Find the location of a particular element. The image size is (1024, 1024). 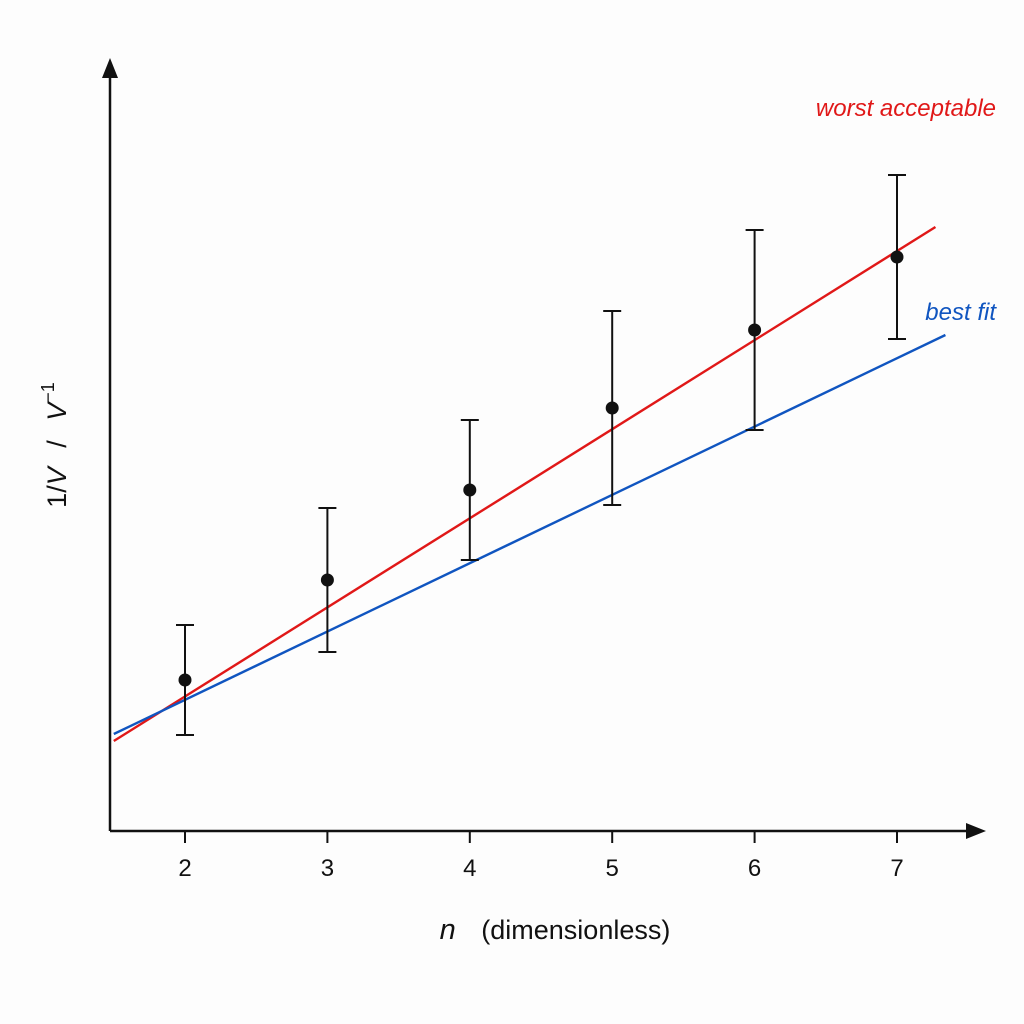

x-tick-label: 3 is located at coordinates (327, 868).